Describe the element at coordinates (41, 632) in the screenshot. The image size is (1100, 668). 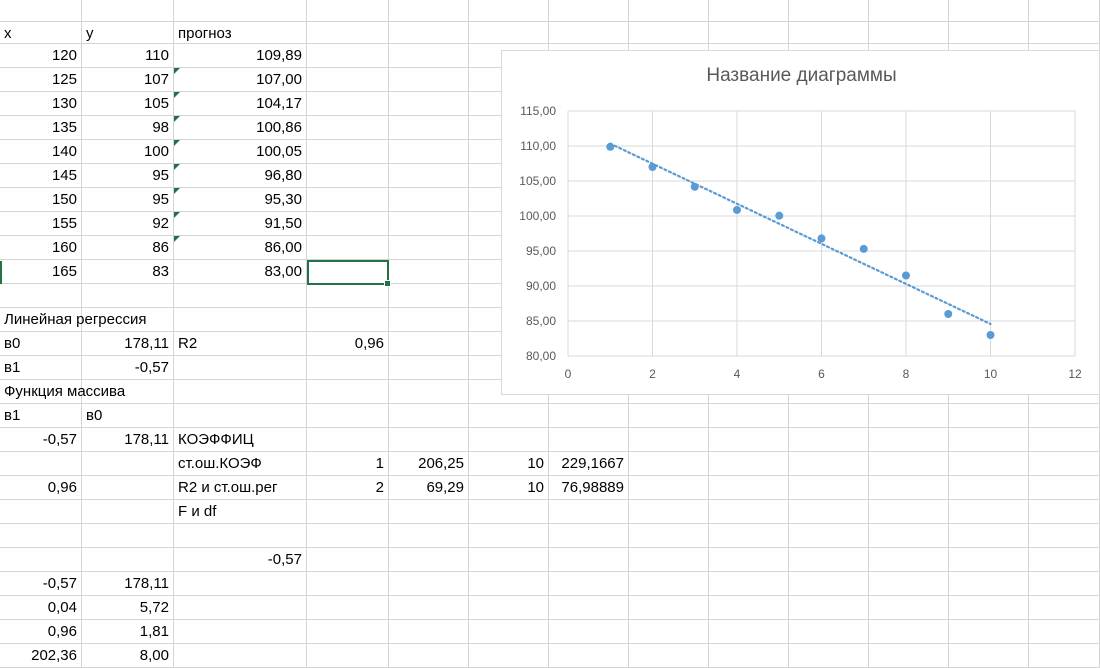
I see `grid-cell: 0,96` at that location.